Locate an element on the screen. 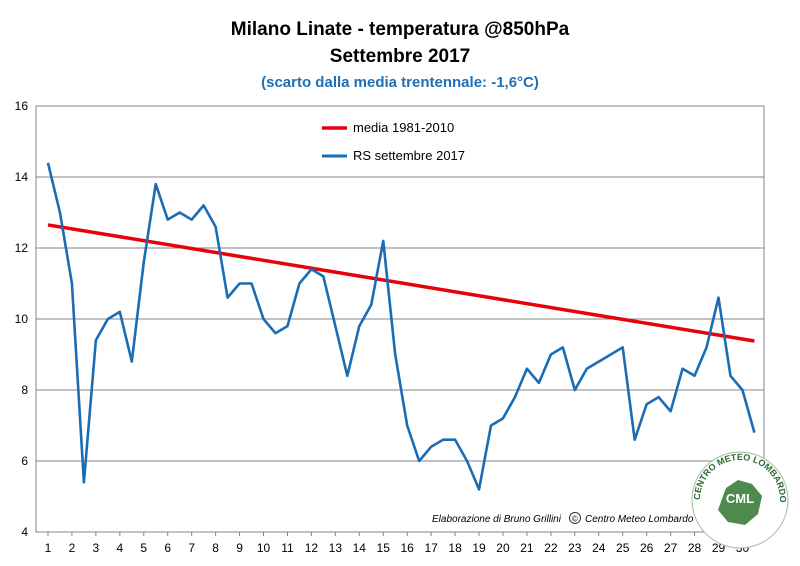 The height and width of the screenshot is (566, 800). y-axis-ticks: 4 6 8 10 12 14 16 is located at coordinates (22, 319).